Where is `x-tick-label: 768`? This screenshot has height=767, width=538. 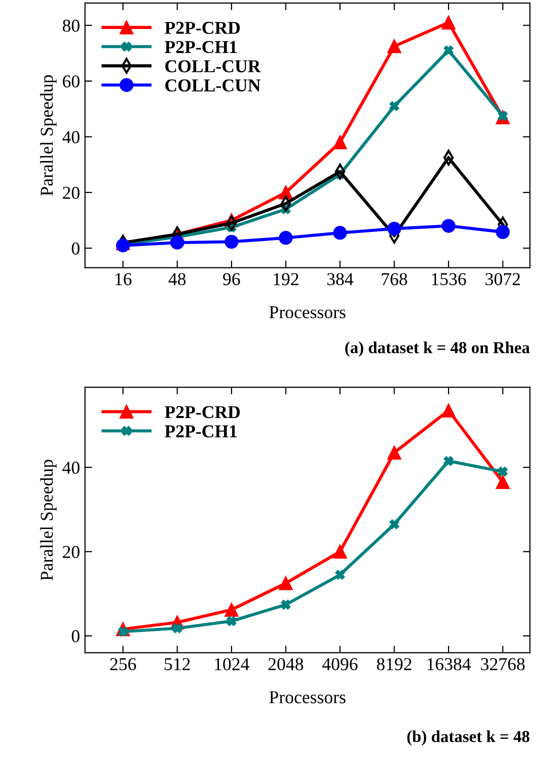 x-tick-label: 768 is located at coordinates (395, 279).